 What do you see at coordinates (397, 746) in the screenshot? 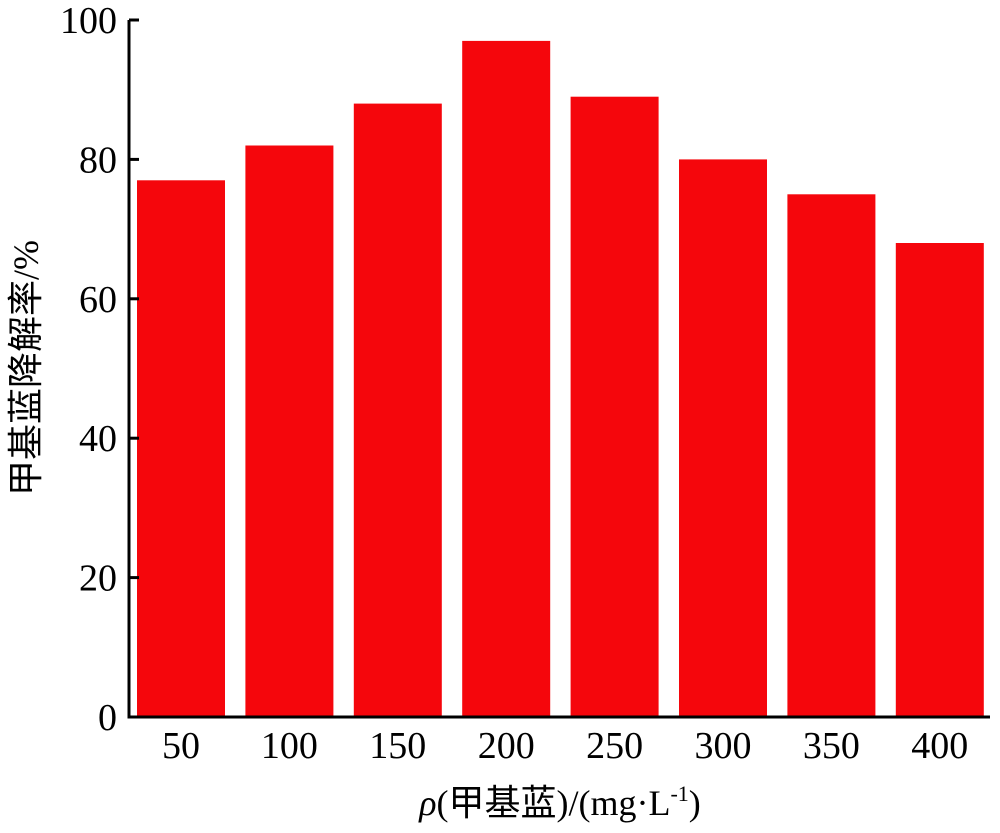
I see `x-tick-label-150: 150` at bounding box center [397, 746].